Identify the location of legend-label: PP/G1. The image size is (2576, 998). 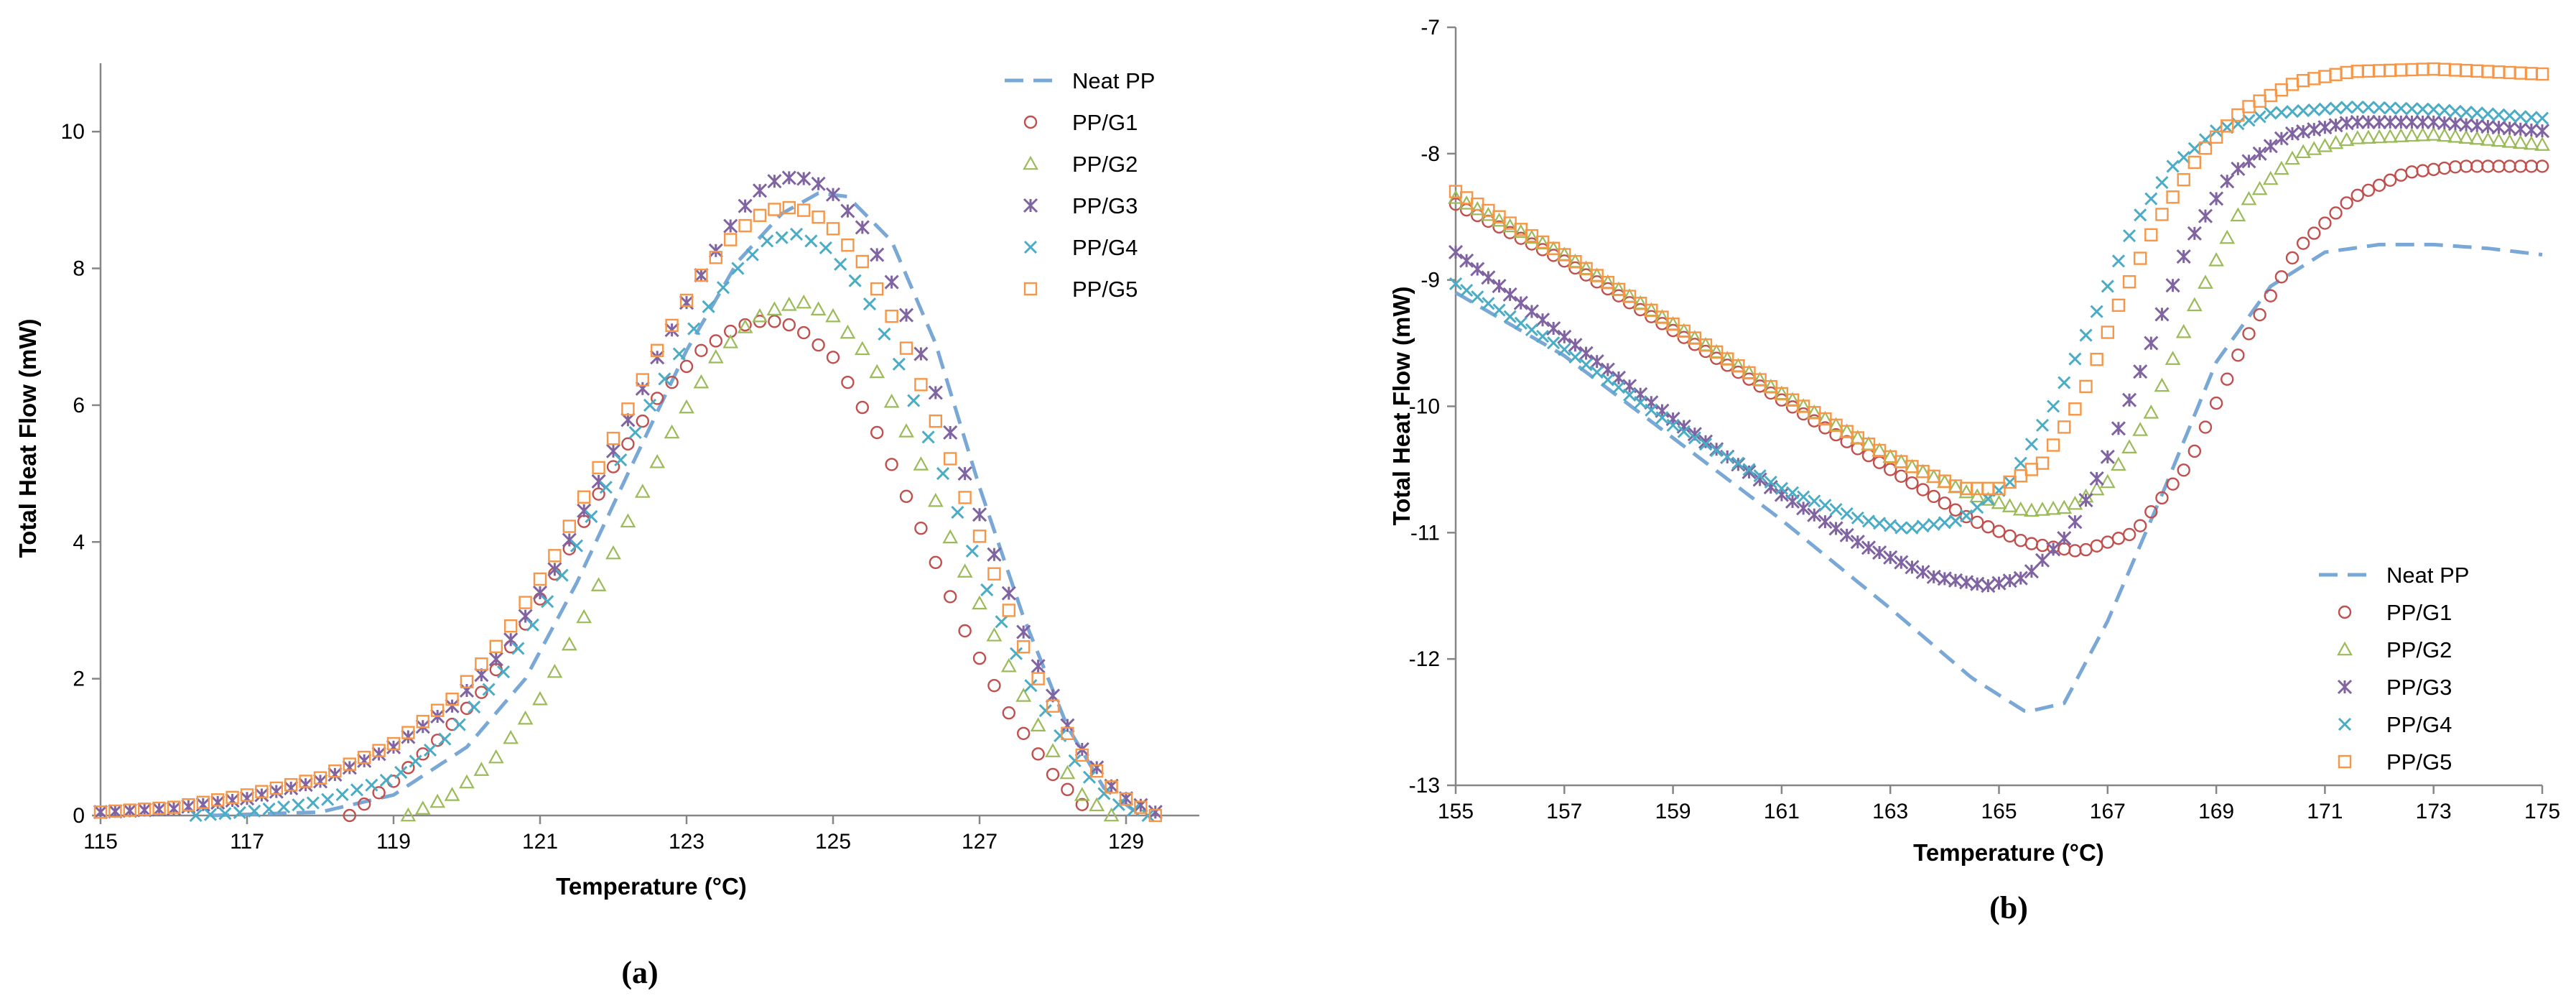
(2419, 612).